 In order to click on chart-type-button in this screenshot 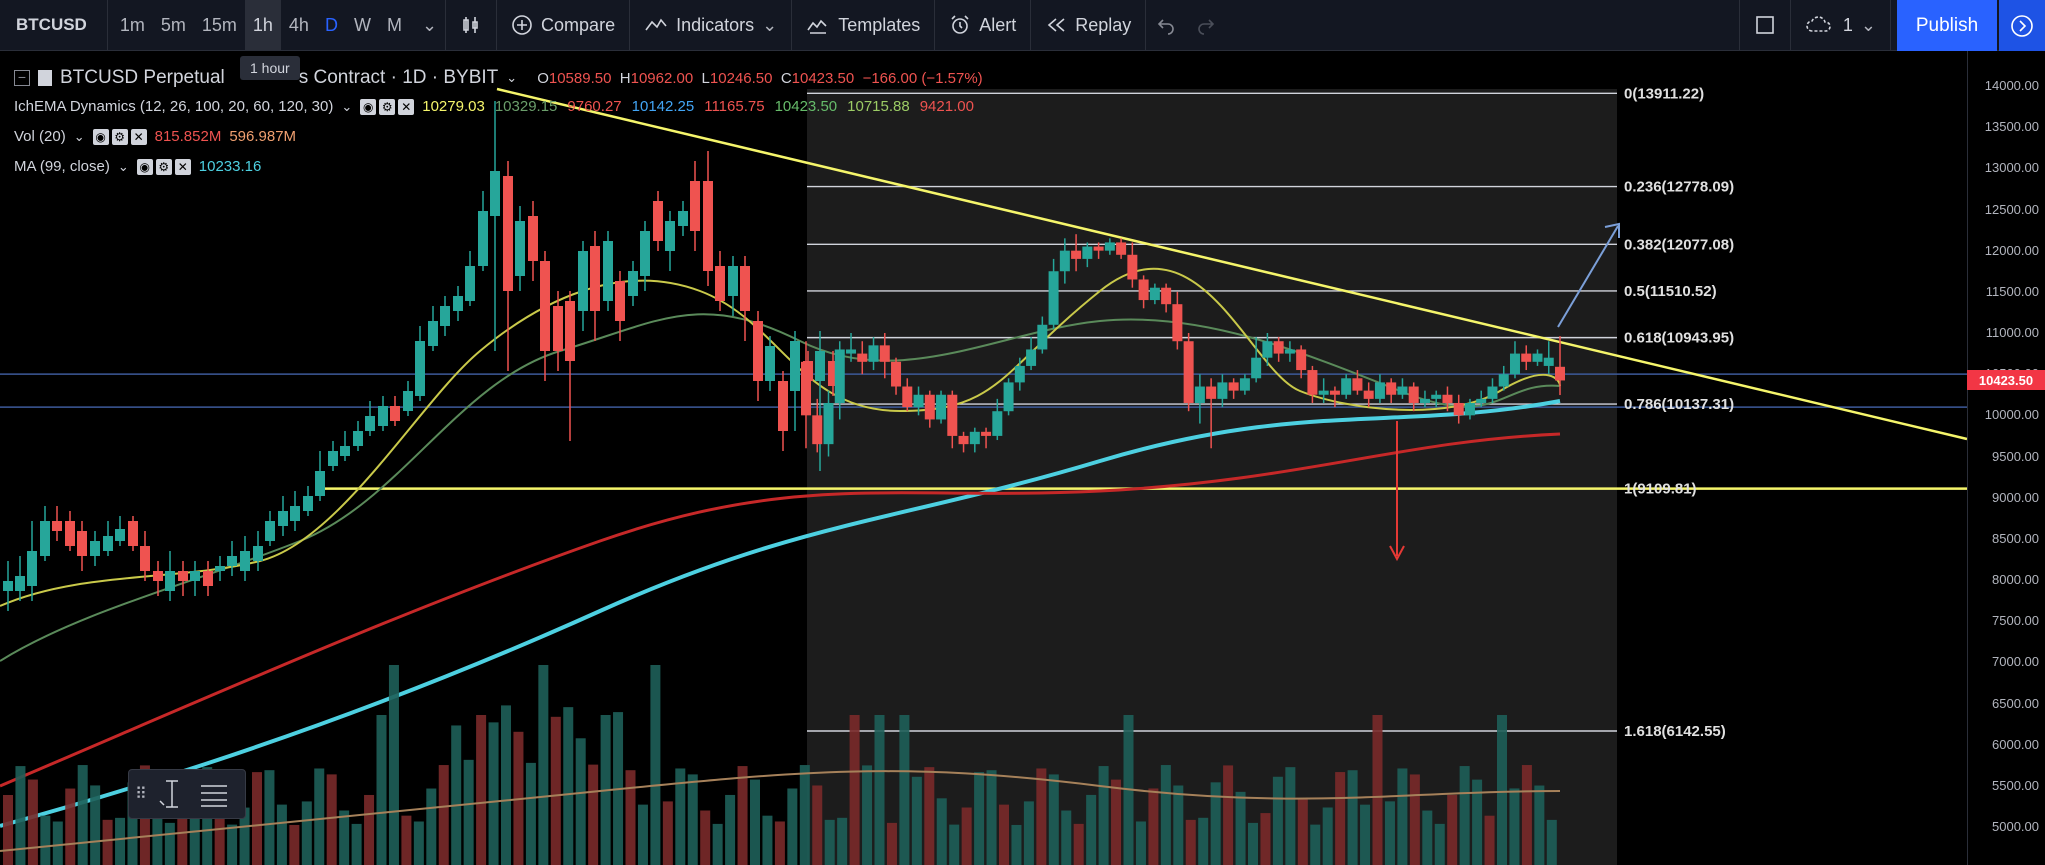, I will do `click(471, 25)`.